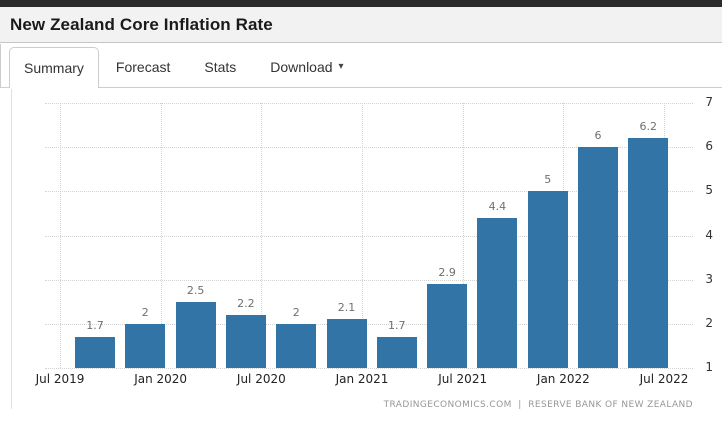  I want to click on tab-download-label: Download, so click(301, 67).